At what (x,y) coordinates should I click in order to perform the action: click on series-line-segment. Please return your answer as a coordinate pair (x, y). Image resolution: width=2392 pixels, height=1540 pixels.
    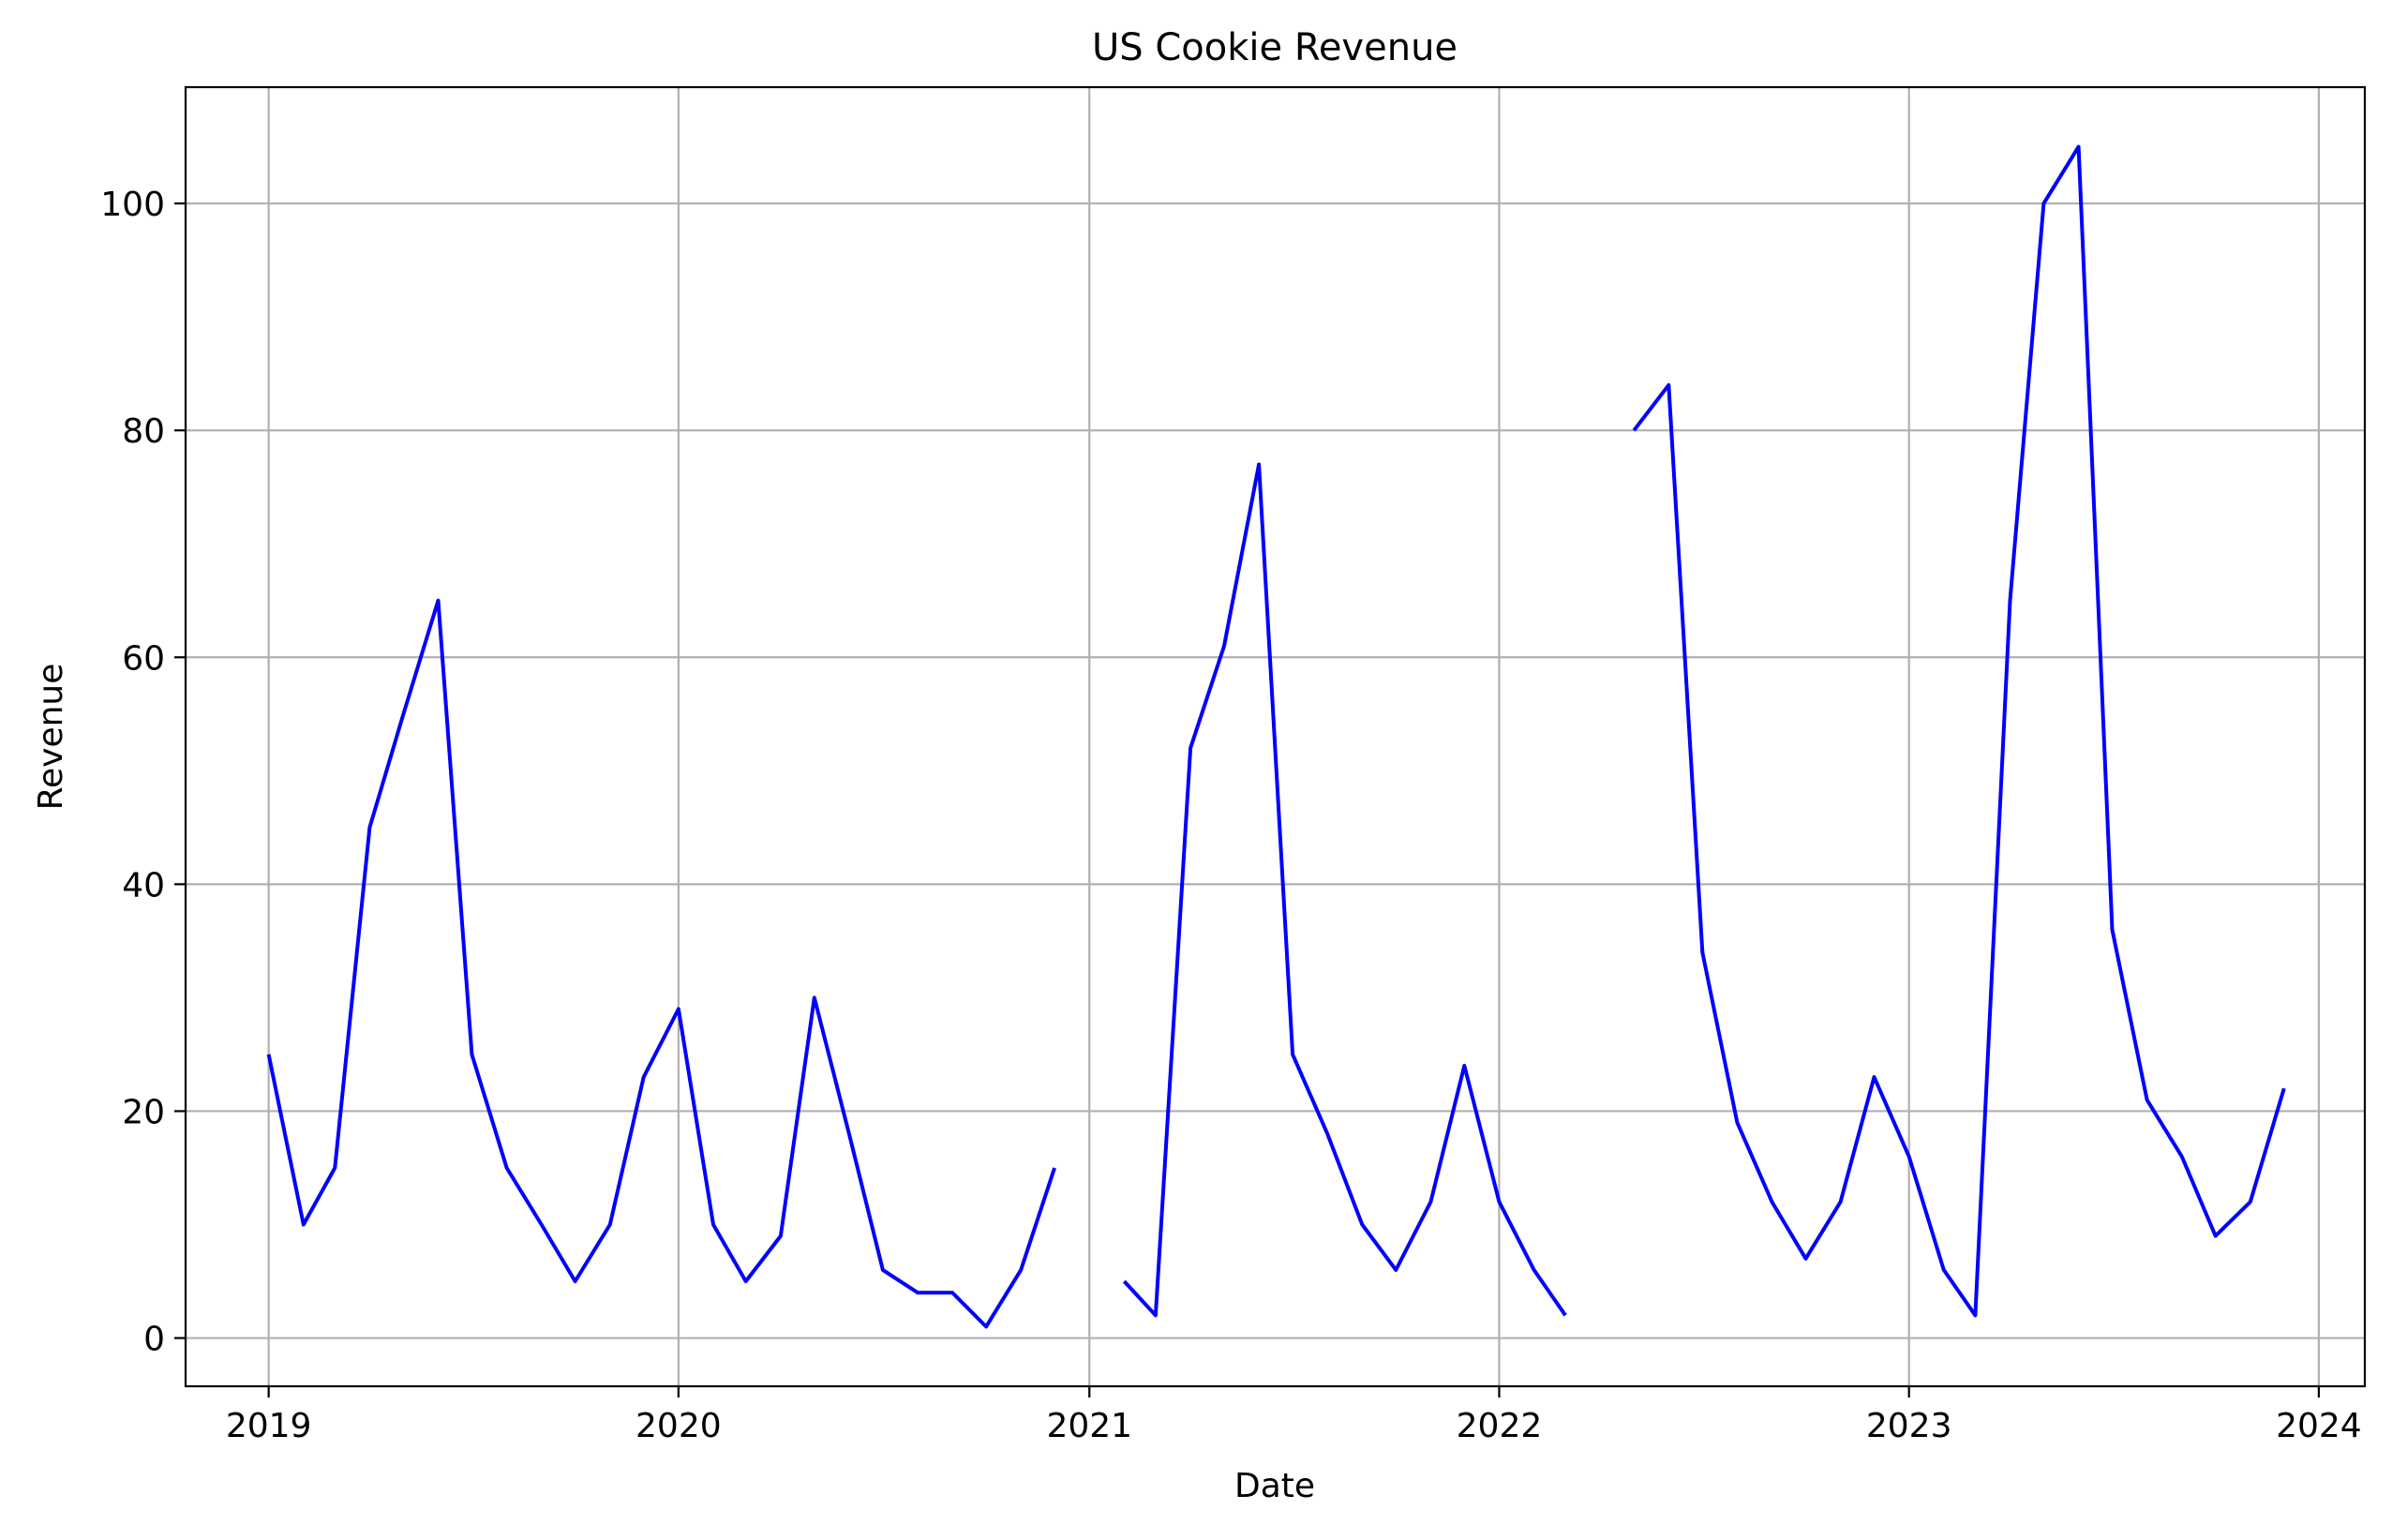
    Looking at the image, I should click on (1344, 890).